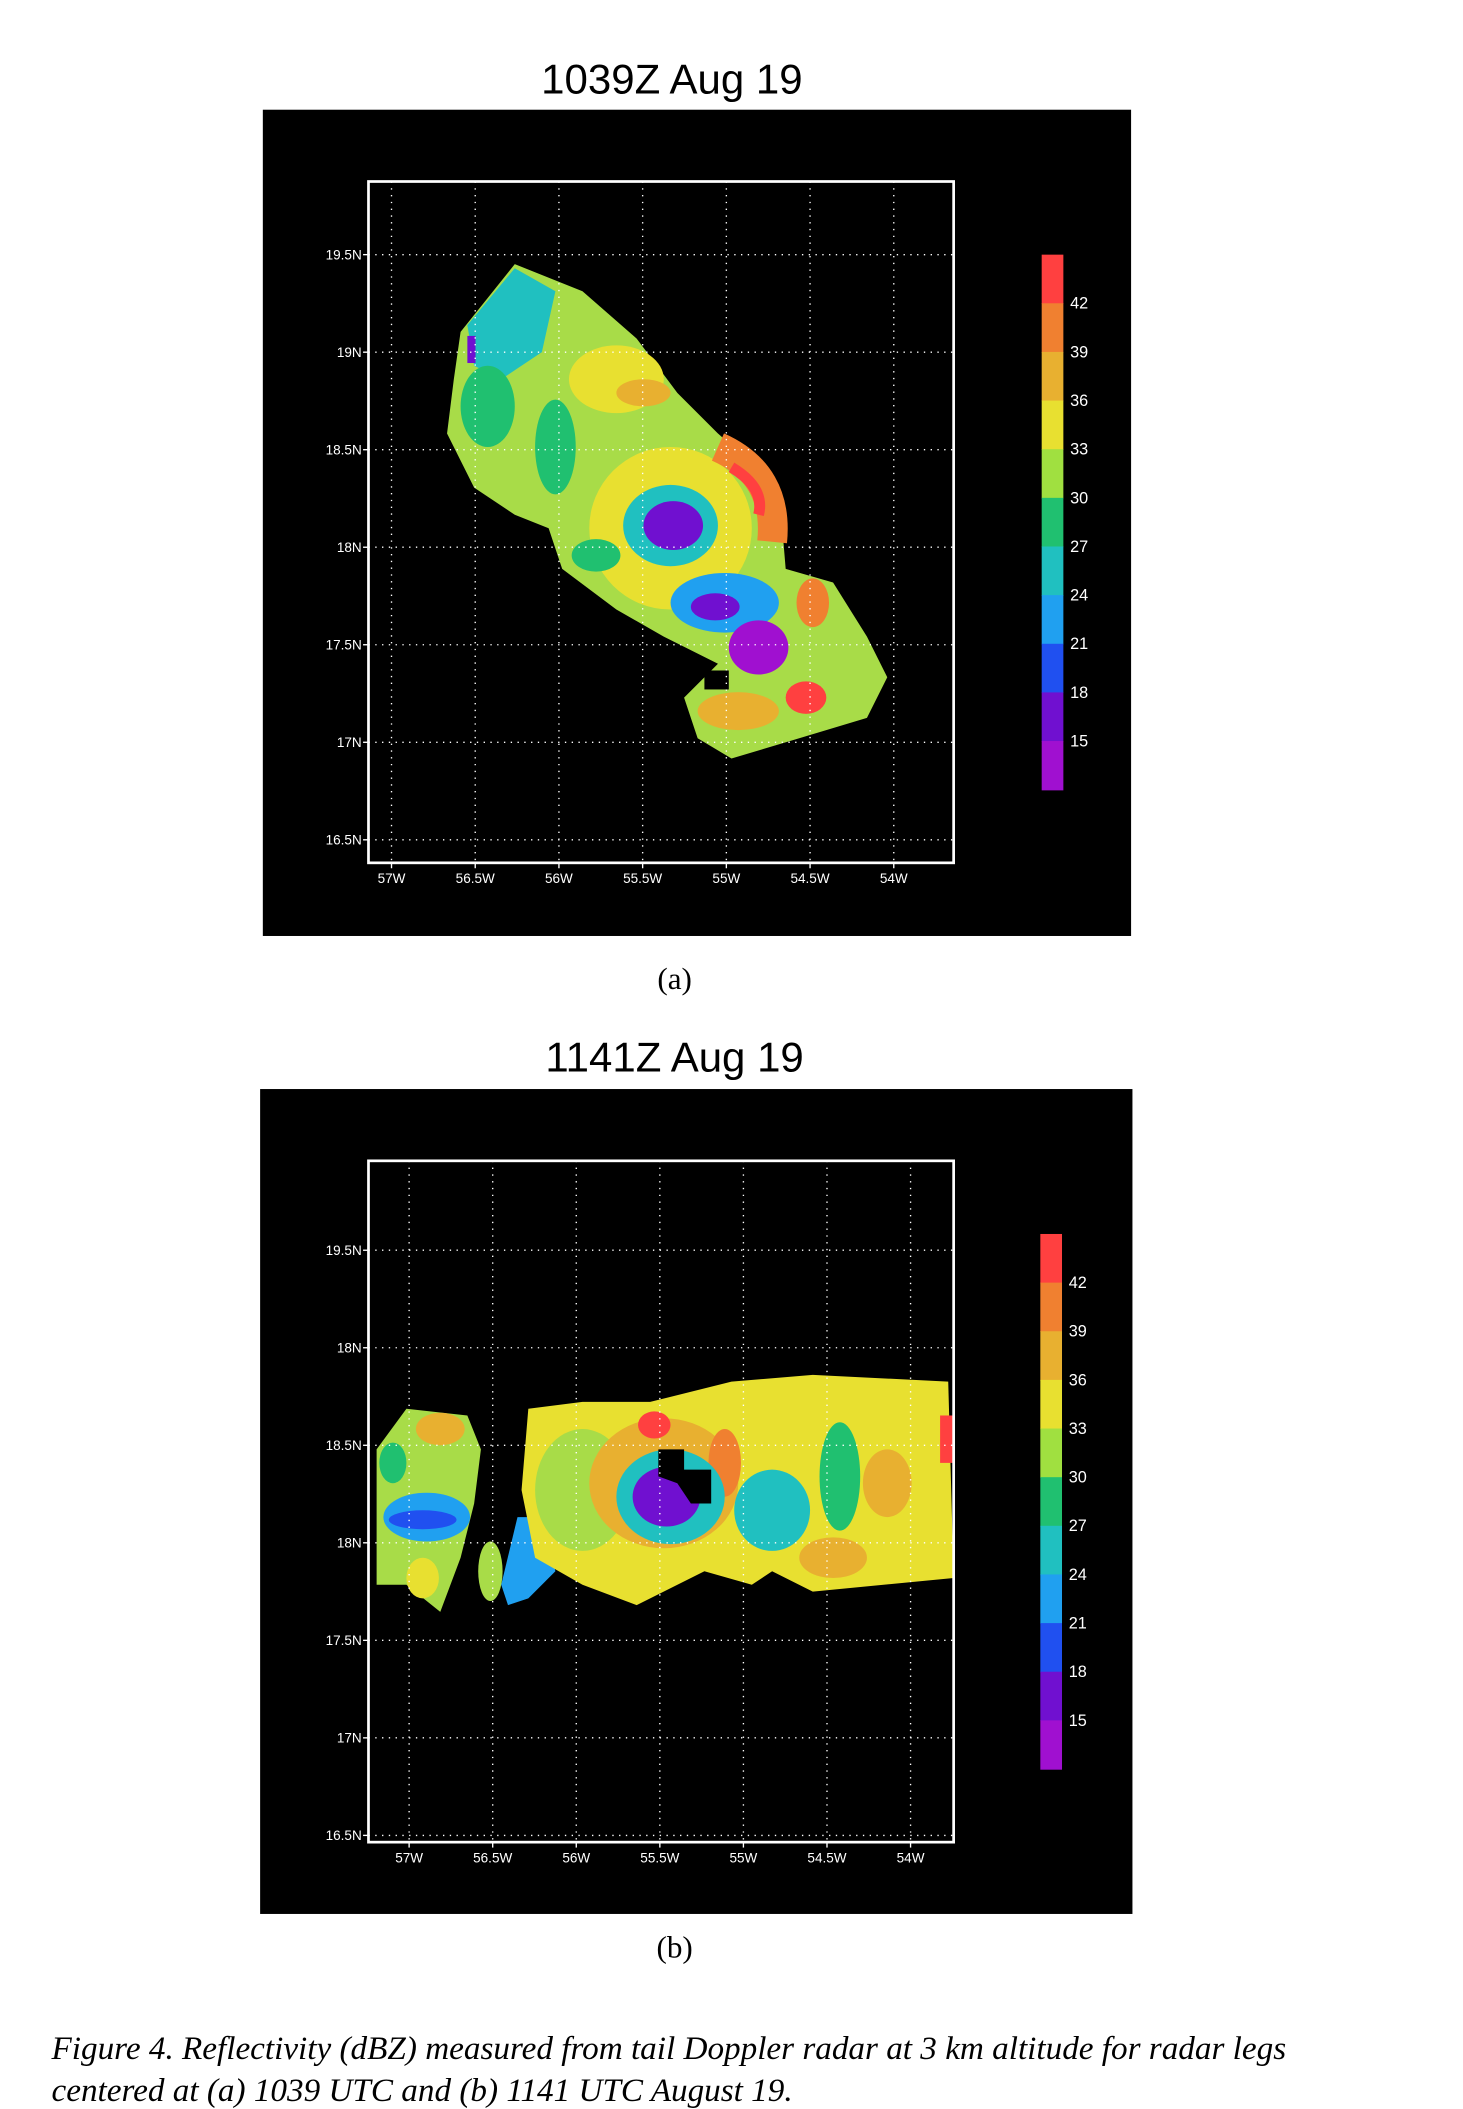 This screenshot has height=2109, width=1463. I want to click on radar-field-b, so click(665, 1493).